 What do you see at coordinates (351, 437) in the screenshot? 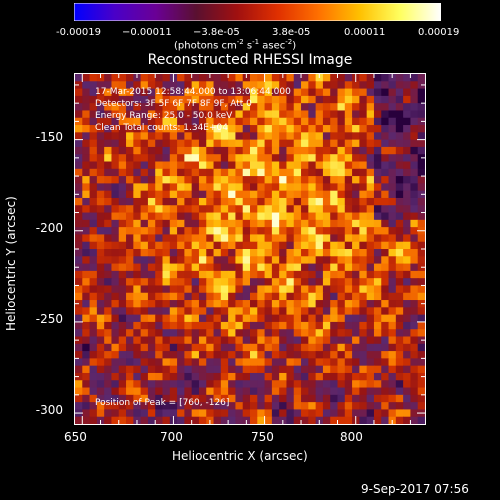
I see `x-tick-label: 800` at bounding box center [351, 437].